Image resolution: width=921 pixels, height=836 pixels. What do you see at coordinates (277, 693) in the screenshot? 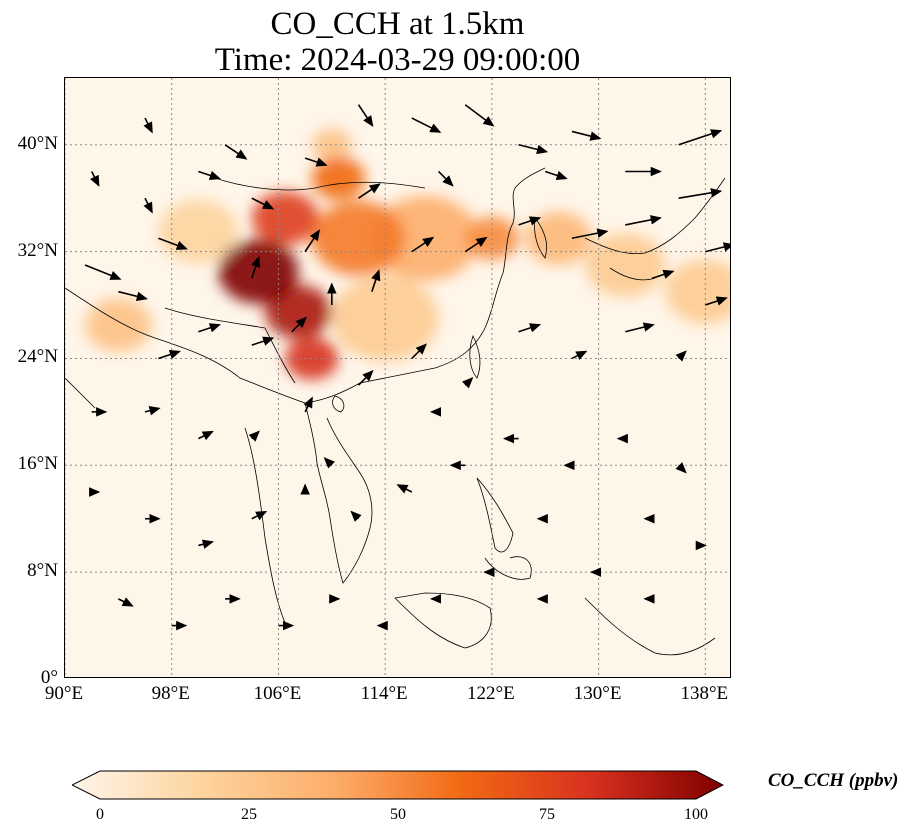
I see `longitude-tick-label: 106°E` at bounding box center [277, 693].